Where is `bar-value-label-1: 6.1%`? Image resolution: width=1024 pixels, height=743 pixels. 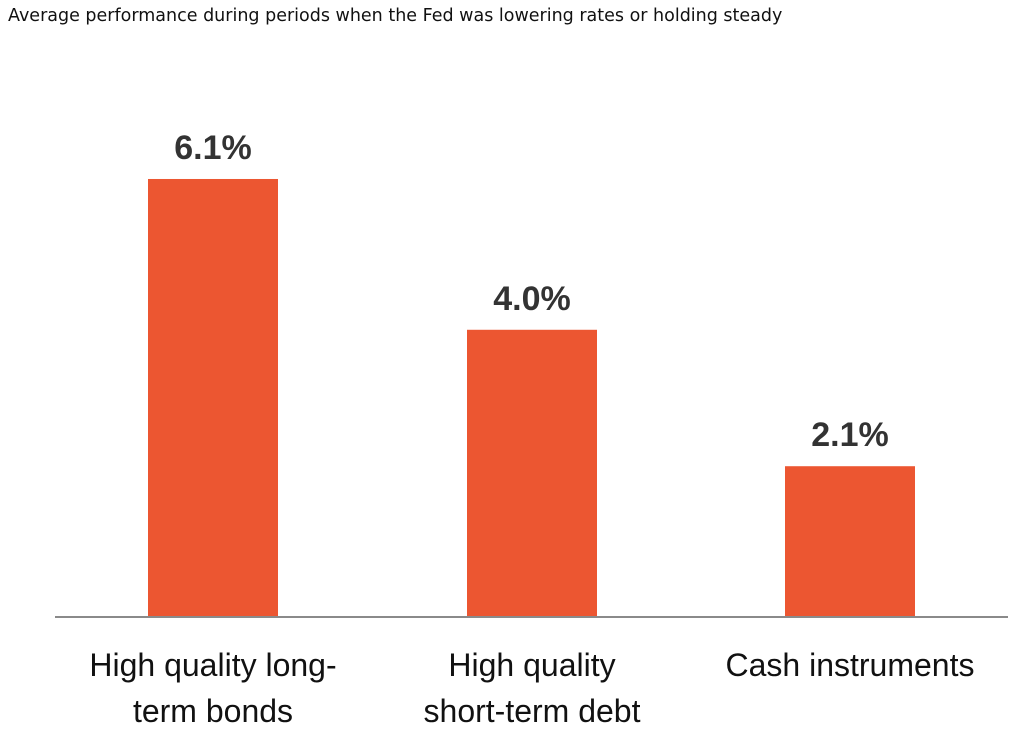 bar-value-label-1: 6.1% is located at coordinates (213, 148).